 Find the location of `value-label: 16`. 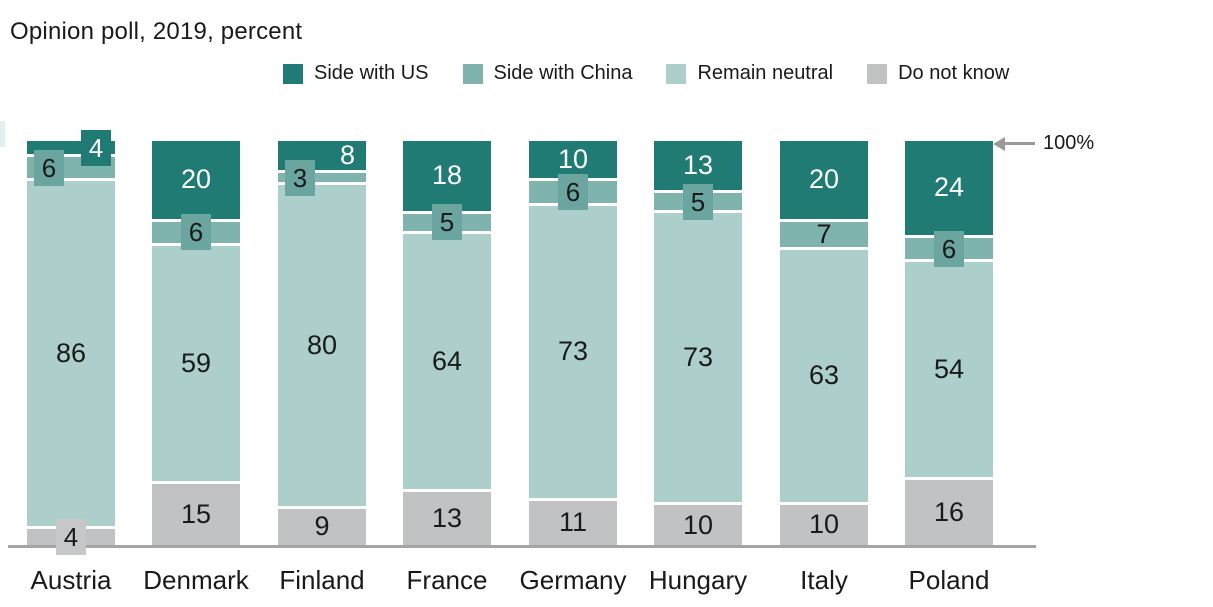

value-label: 16 is located at coordinates (949, 512).